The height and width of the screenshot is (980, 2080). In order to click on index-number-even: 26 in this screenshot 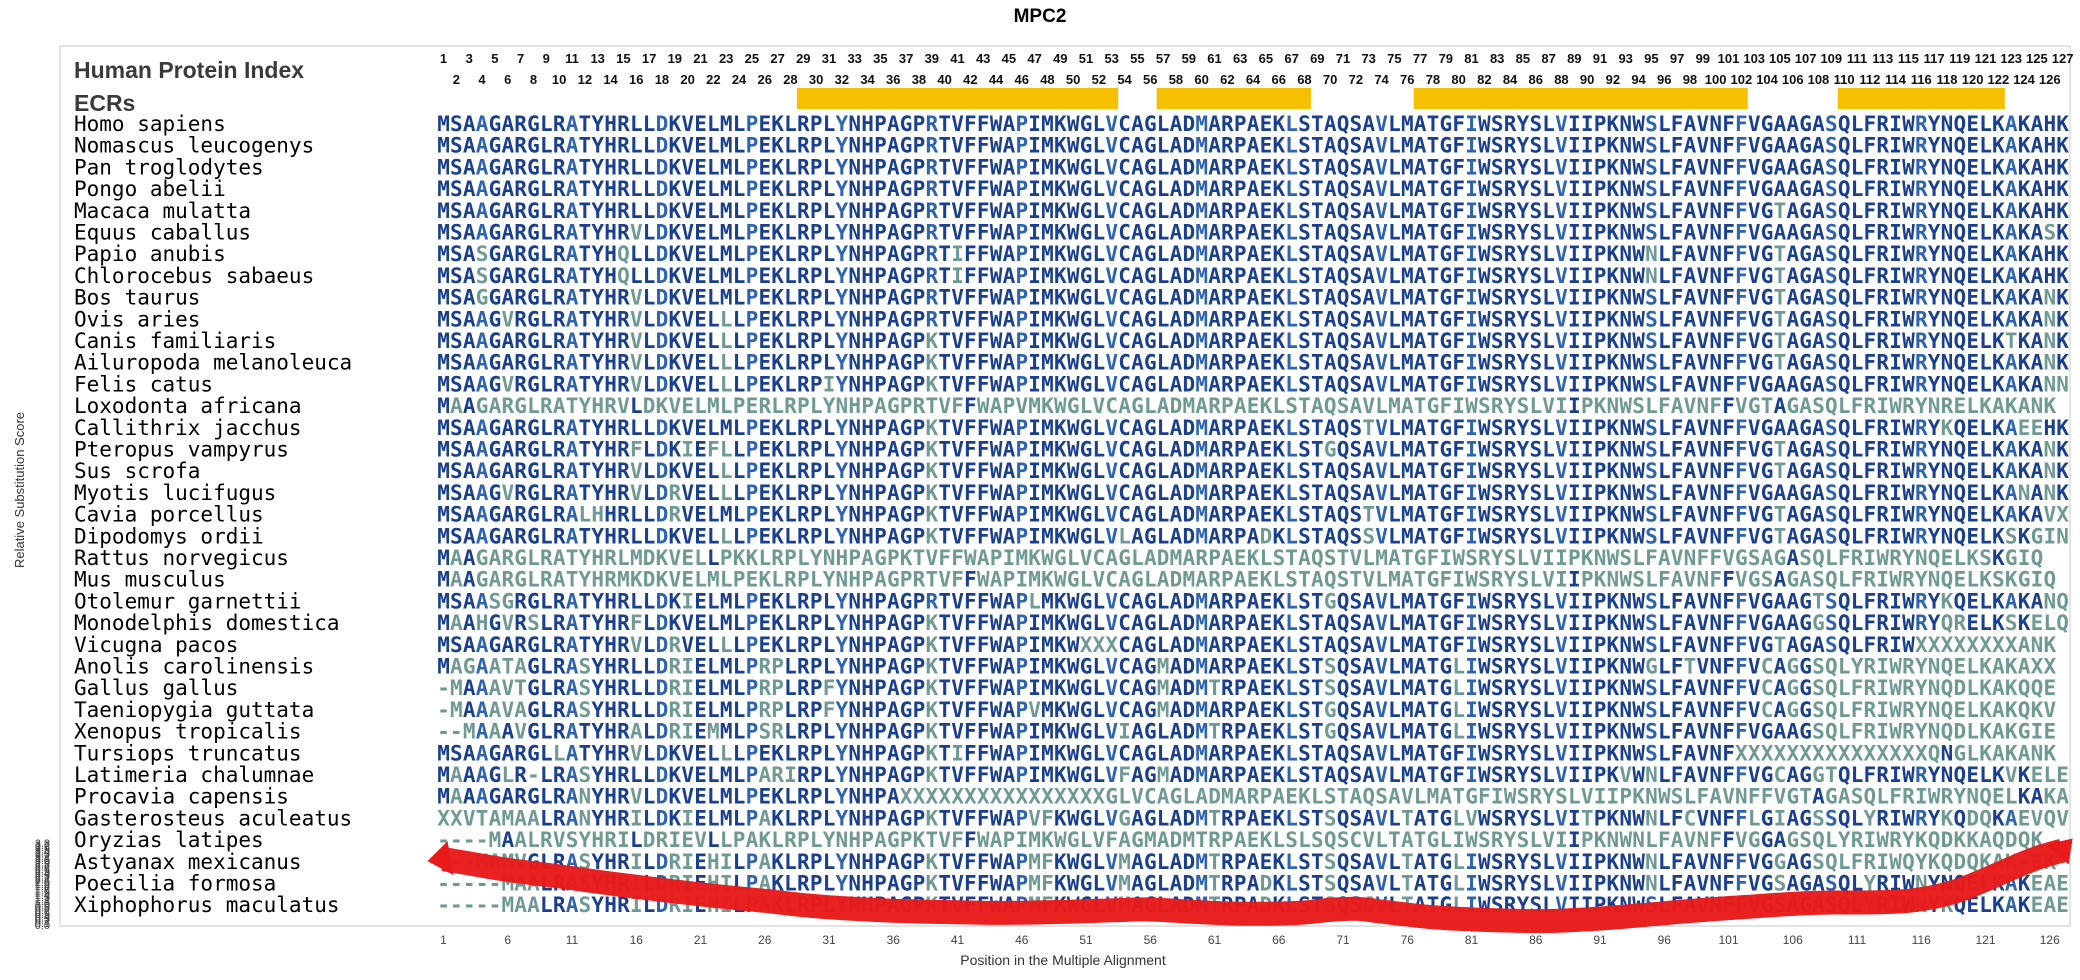, I will do `click(765, 79)`.